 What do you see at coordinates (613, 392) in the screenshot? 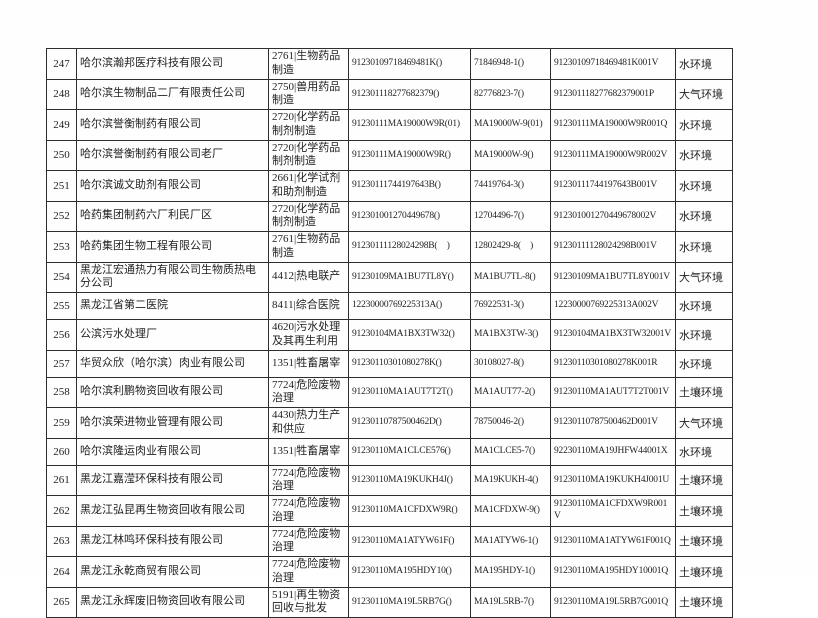
I see `permit-code: 91230110MA1AUT7T2T001V` at bounding box center [613, 392].